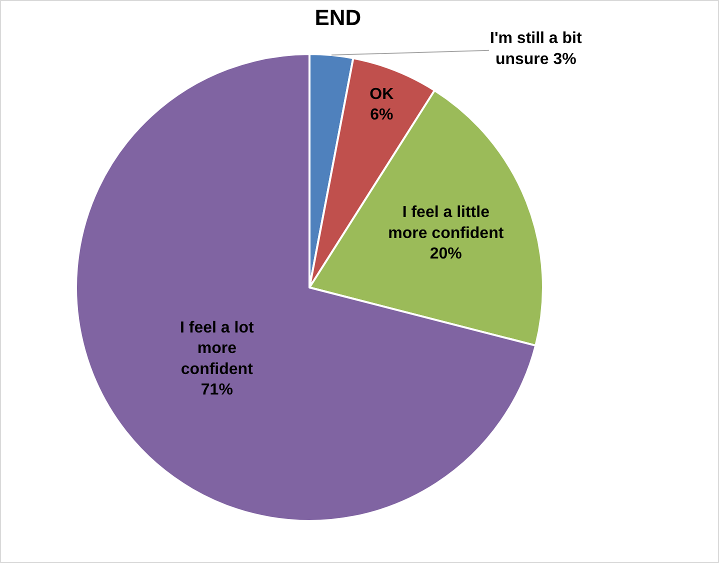  Describe the element at coordinates (338, 17) in the screenshot. I see `chart-title: END` at that location.